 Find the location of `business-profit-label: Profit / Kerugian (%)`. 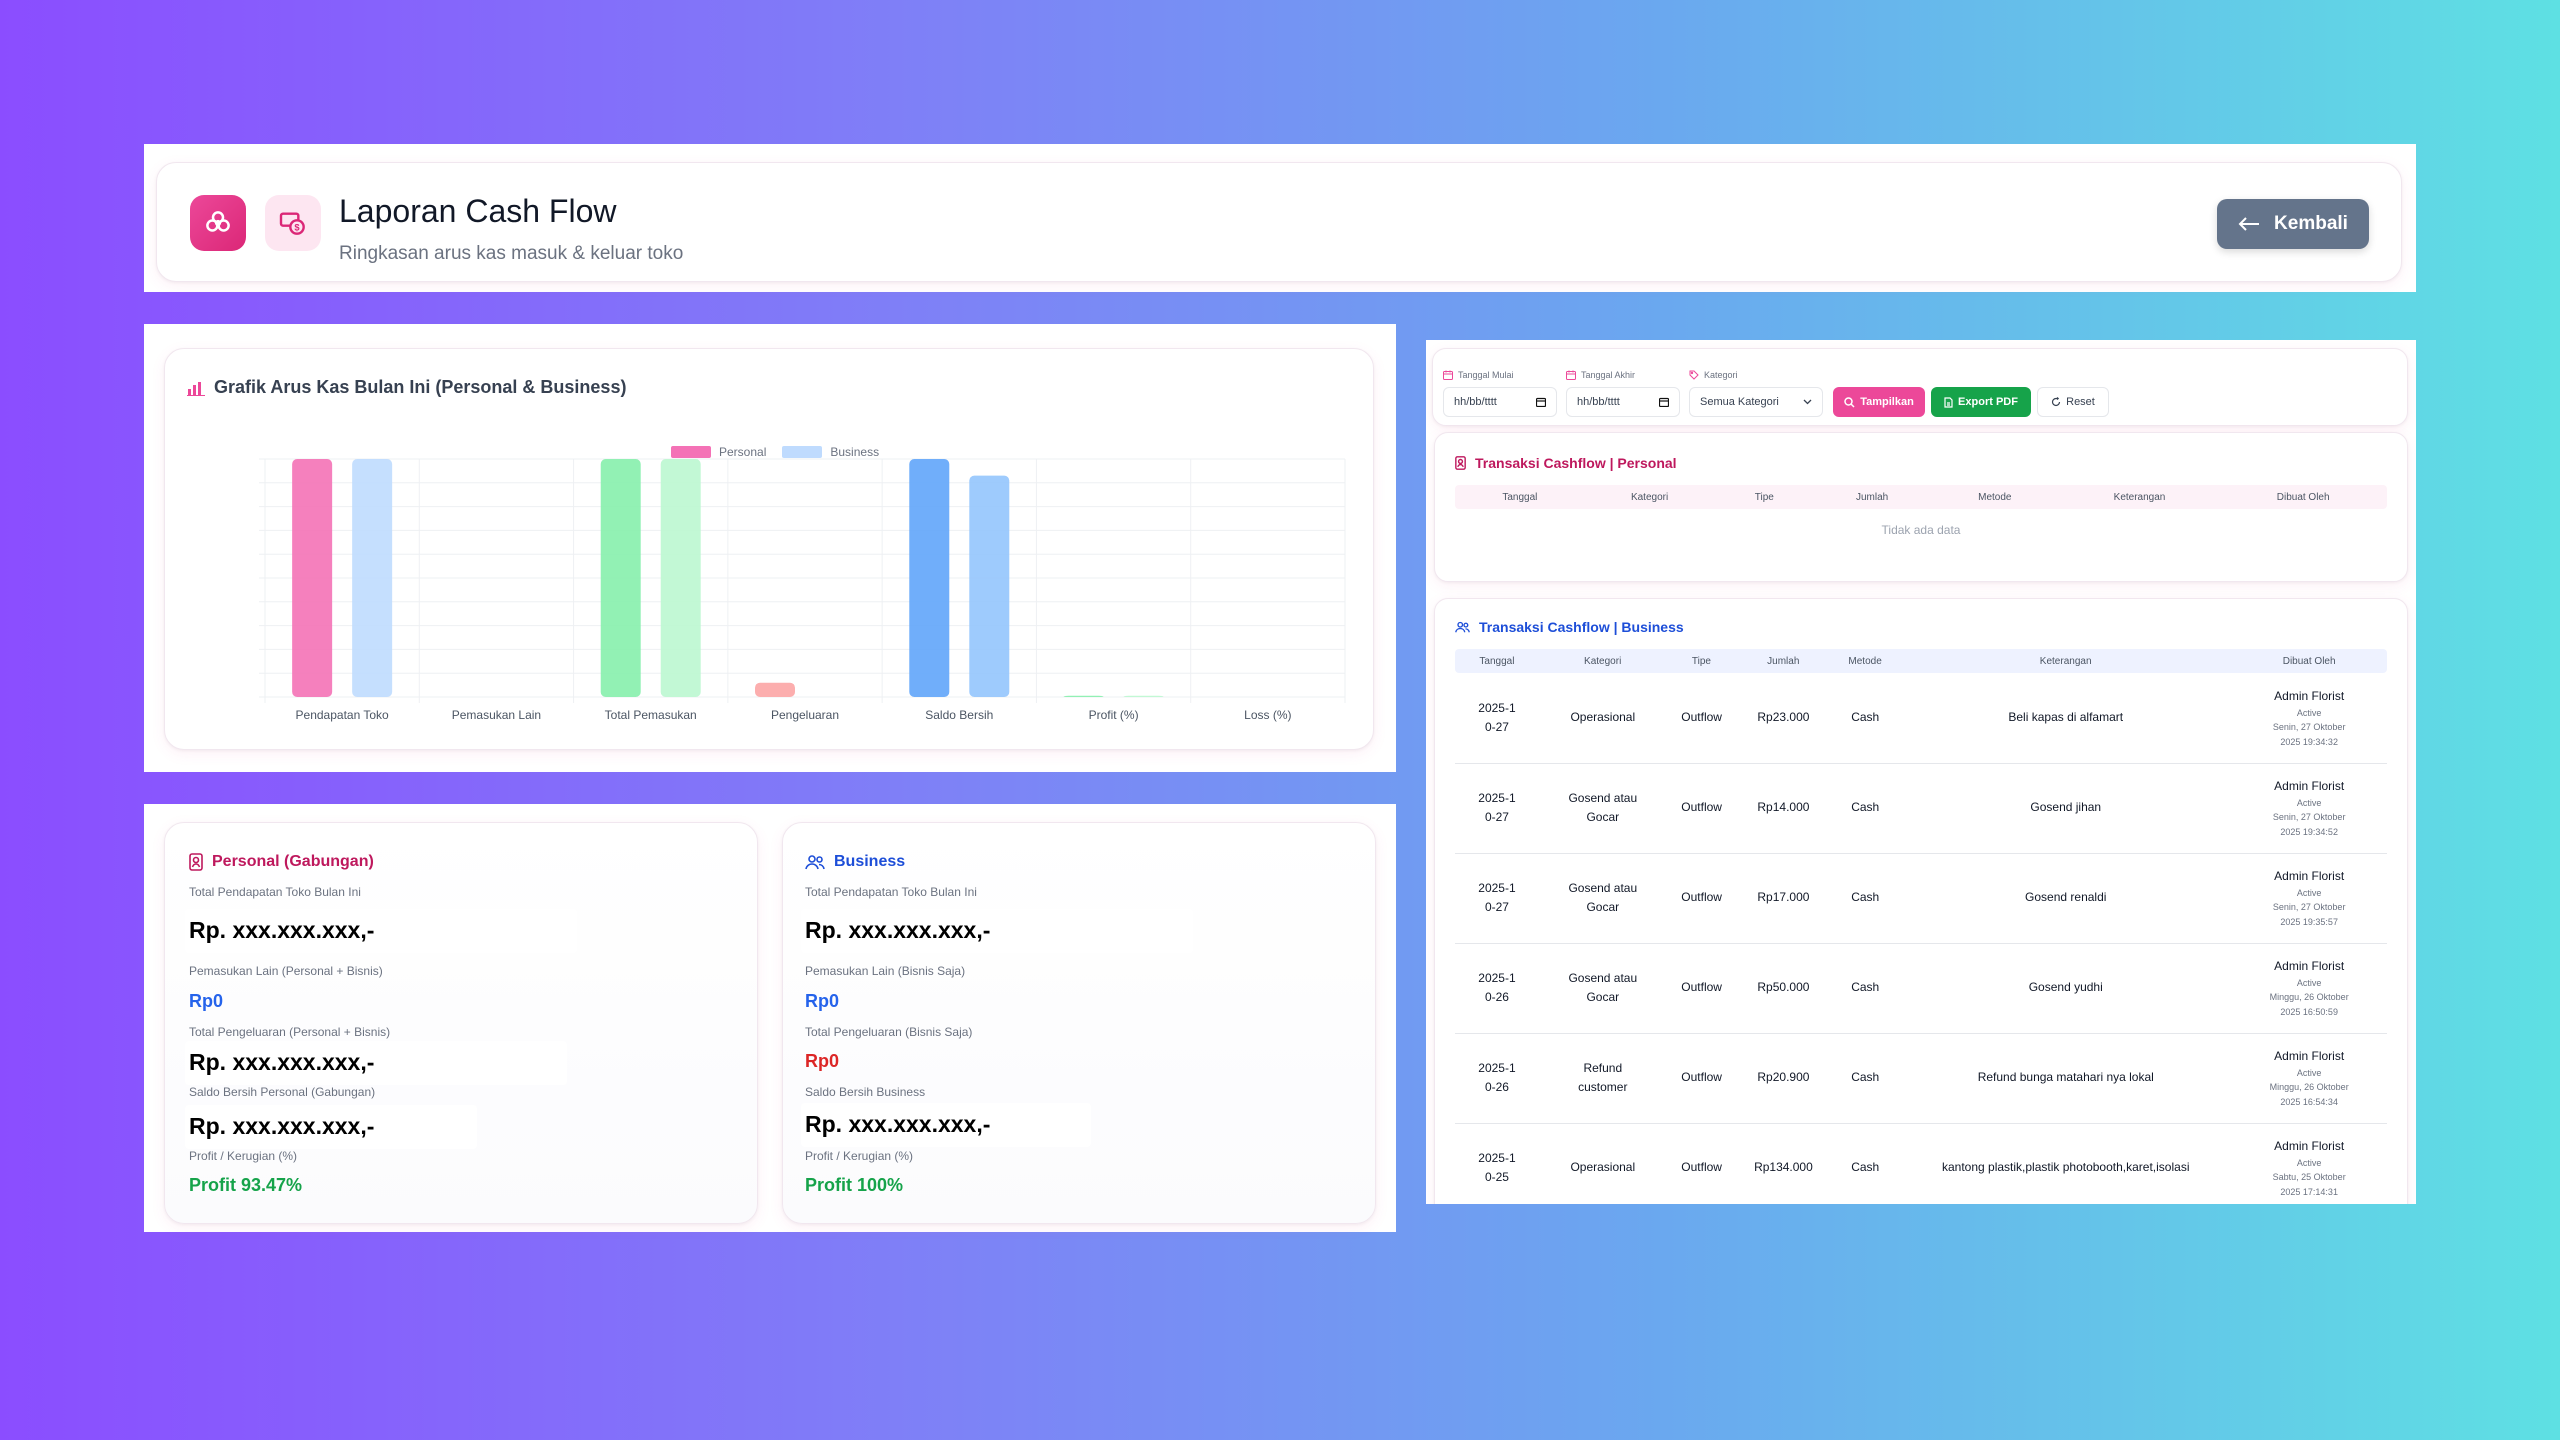

business-profit-label: Profit / Kerugian (%) is located at coordinates (859, 1156).